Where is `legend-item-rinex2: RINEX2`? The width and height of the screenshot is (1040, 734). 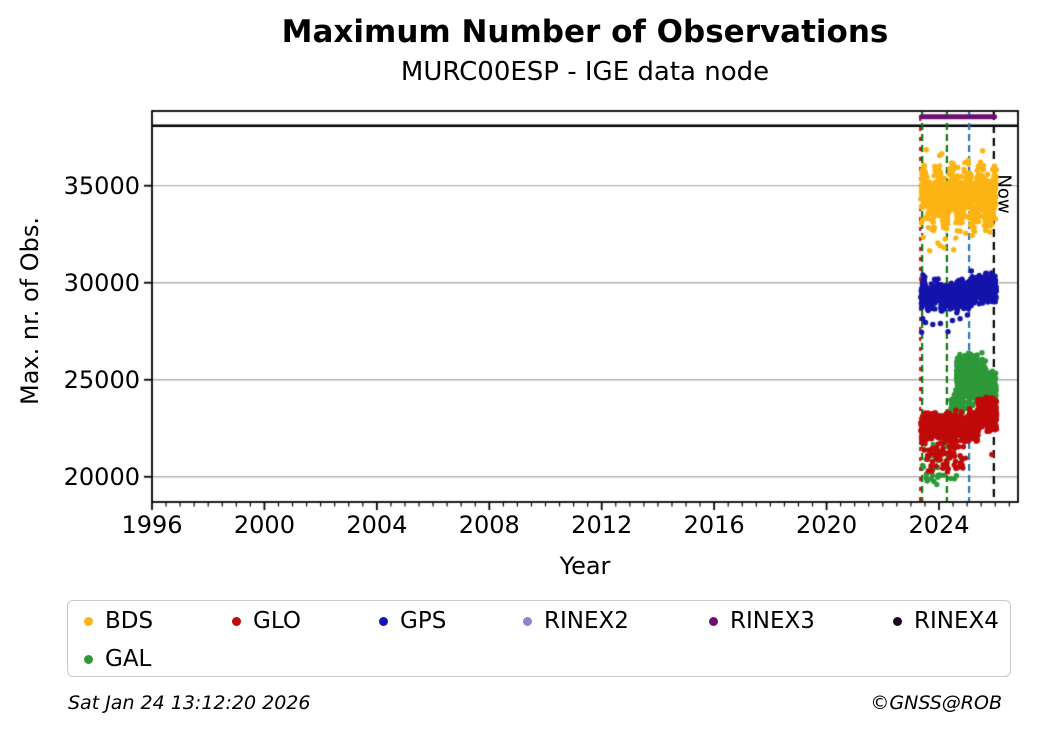
legend-item-rinex2: RINEX2 is located at coordinates (576, 621).